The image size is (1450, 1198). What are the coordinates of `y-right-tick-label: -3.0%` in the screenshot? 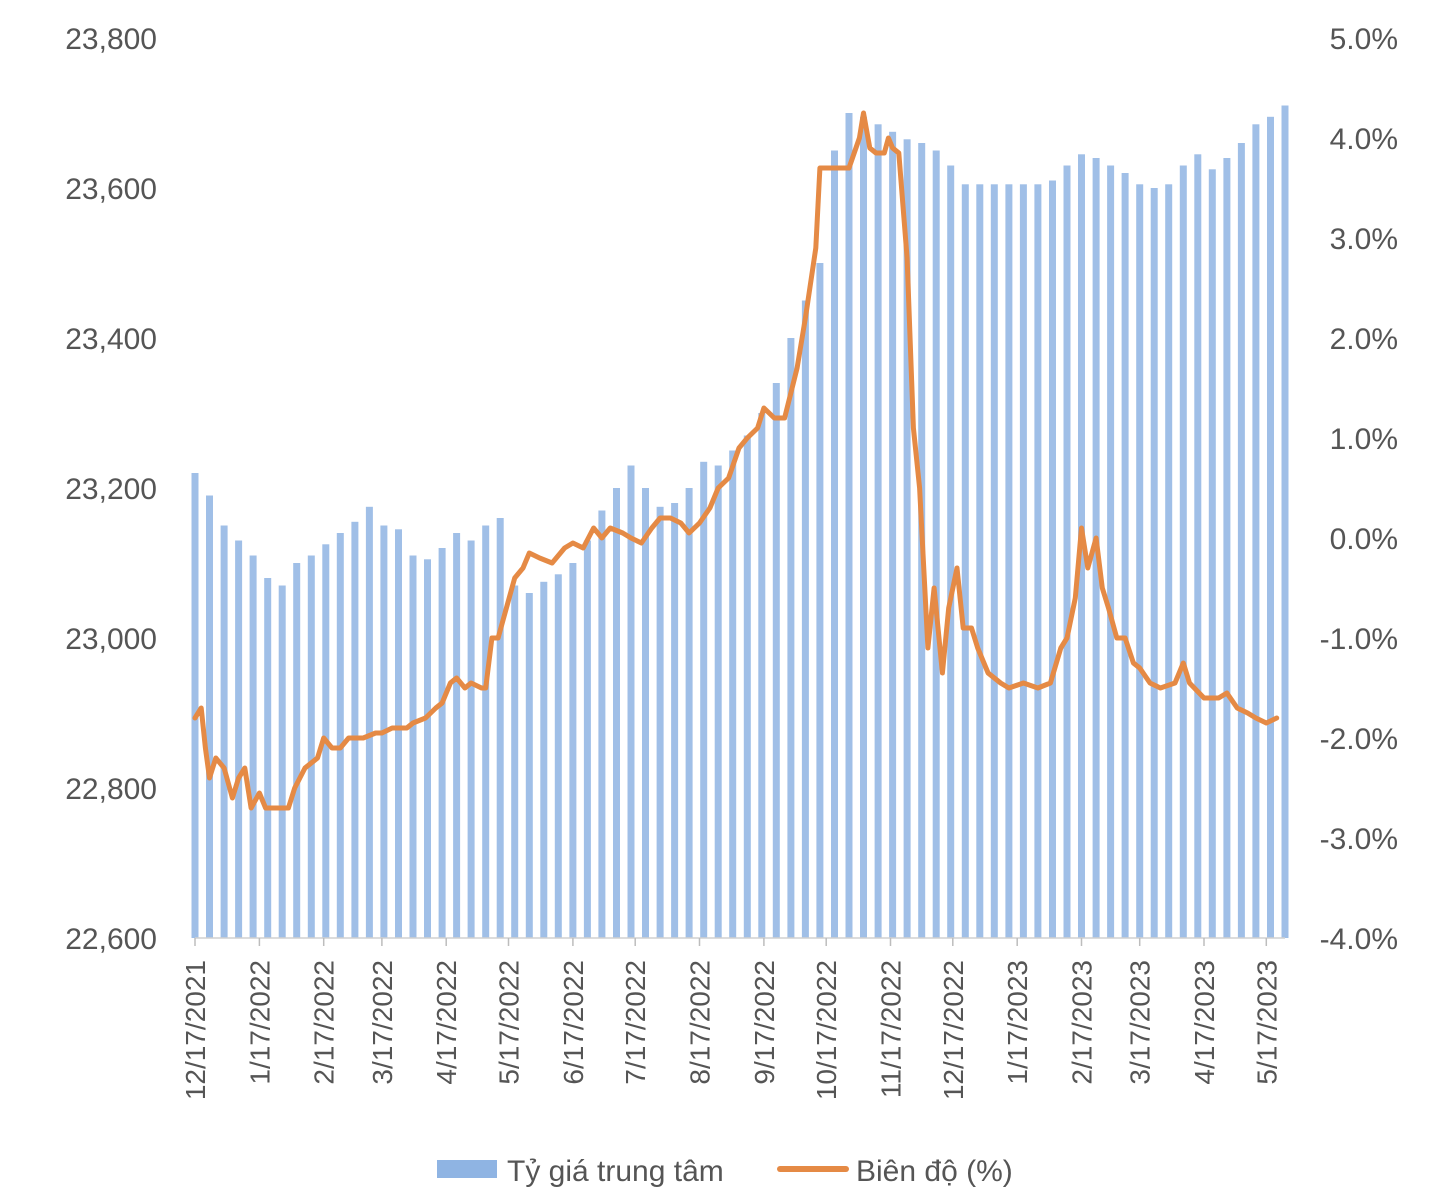 It's located at (1359, 839).